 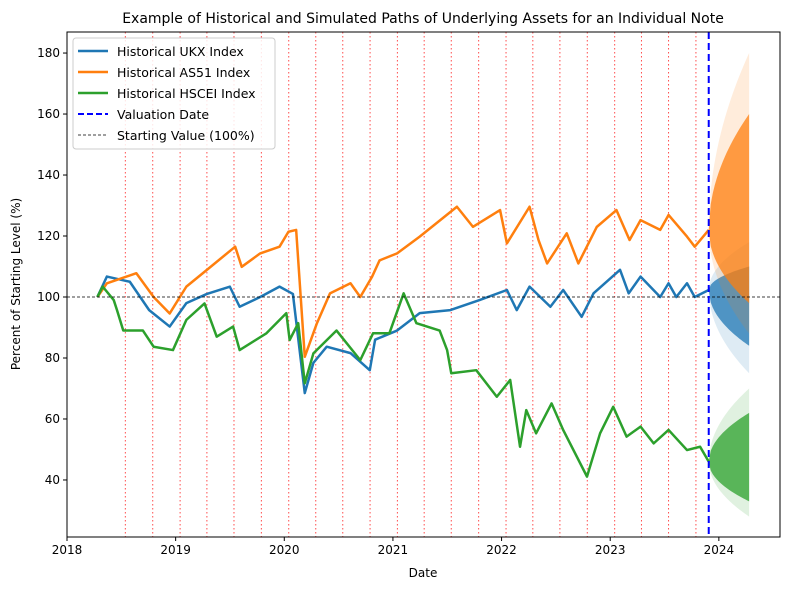 What do you see at coordinates (180, 51) in the screenshot?
I see `legend-label-ukx: Historical UKX Index` at bounding box center [180, 51].